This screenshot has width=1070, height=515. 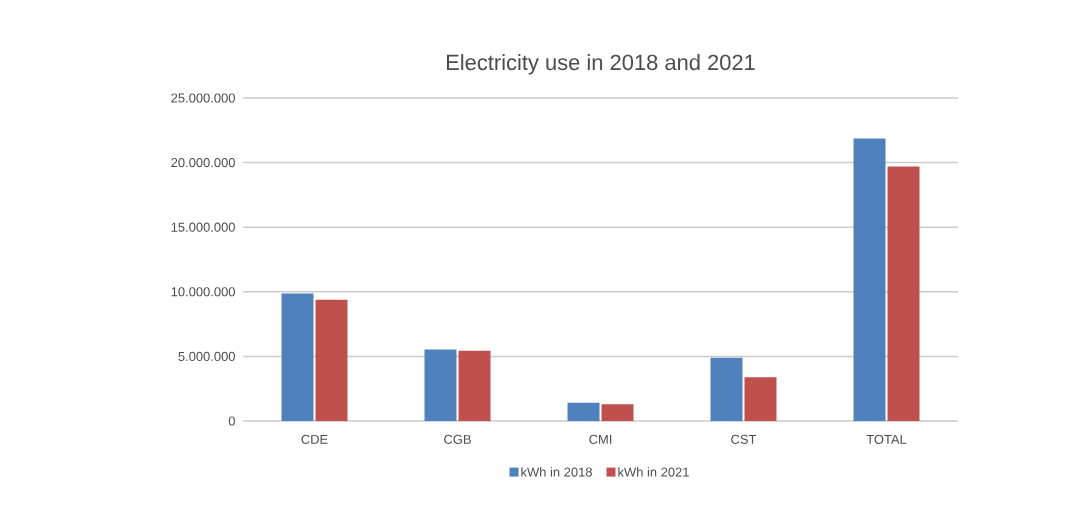 What do you see at coordinates (886, 439) in the screenshot?
I see `x-tick-label: TOTAL` at bounding box center [886, 439].